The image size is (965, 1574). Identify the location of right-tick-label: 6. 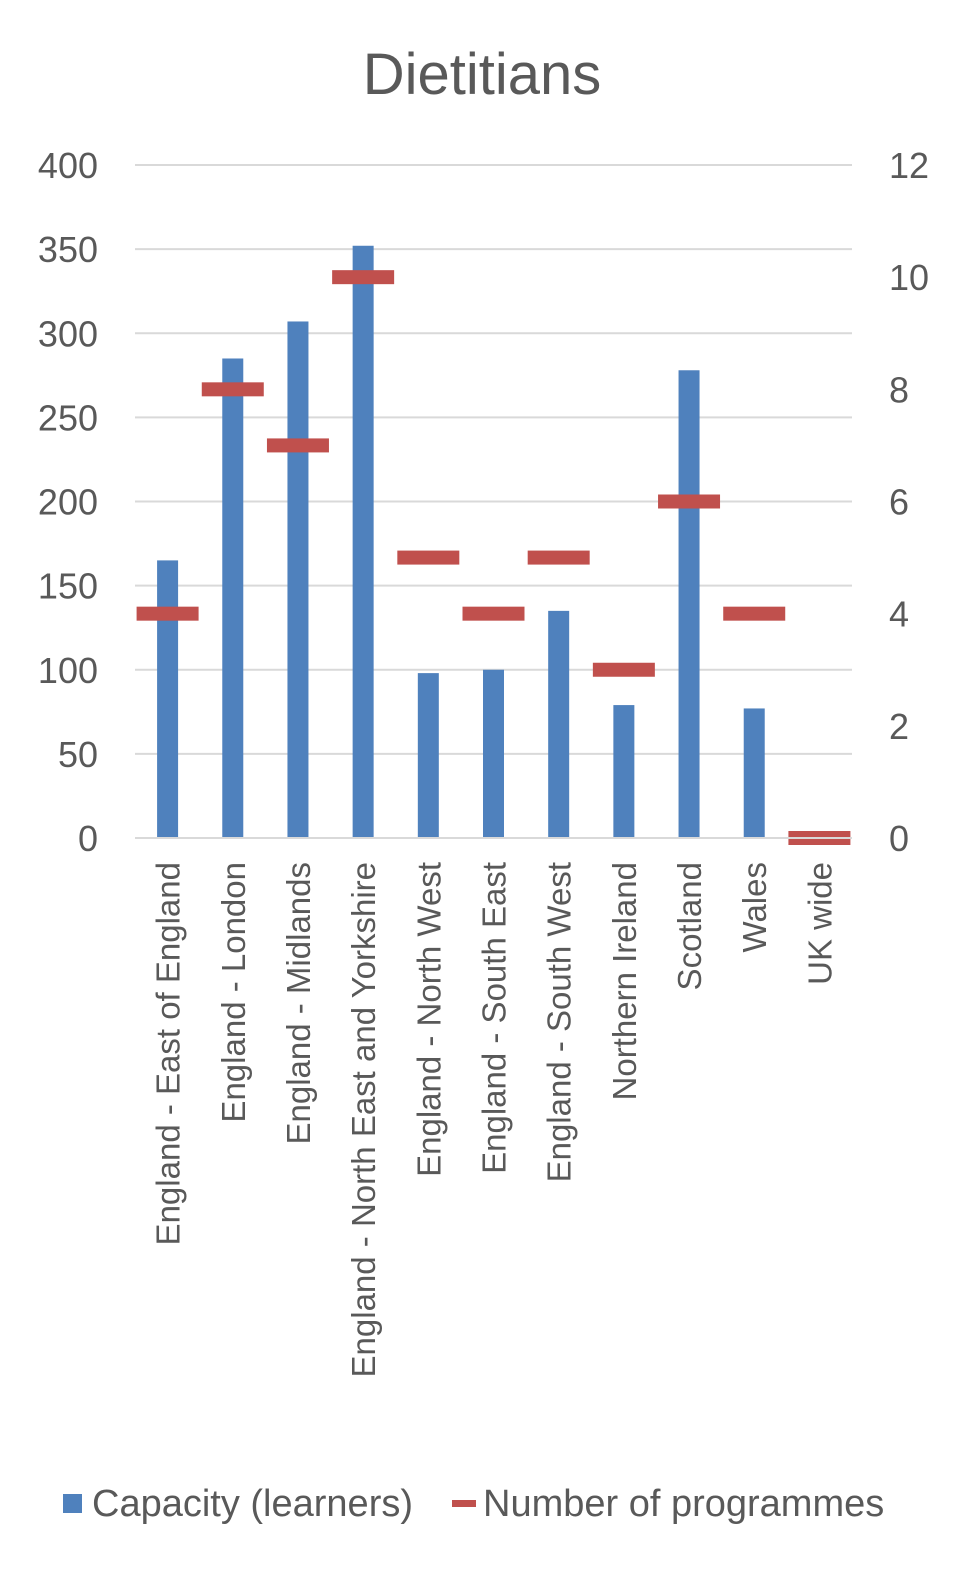
(899, 502).